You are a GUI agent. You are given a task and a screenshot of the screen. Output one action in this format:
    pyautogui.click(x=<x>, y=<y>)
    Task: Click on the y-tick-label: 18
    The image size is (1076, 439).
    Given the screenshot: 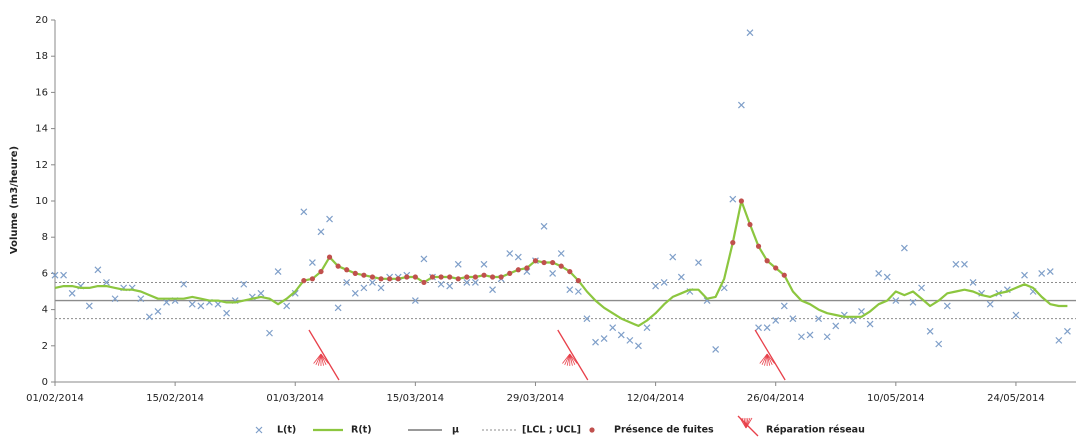 What is the action you would take?
    pyautogui.click(x=41, y=56)
    